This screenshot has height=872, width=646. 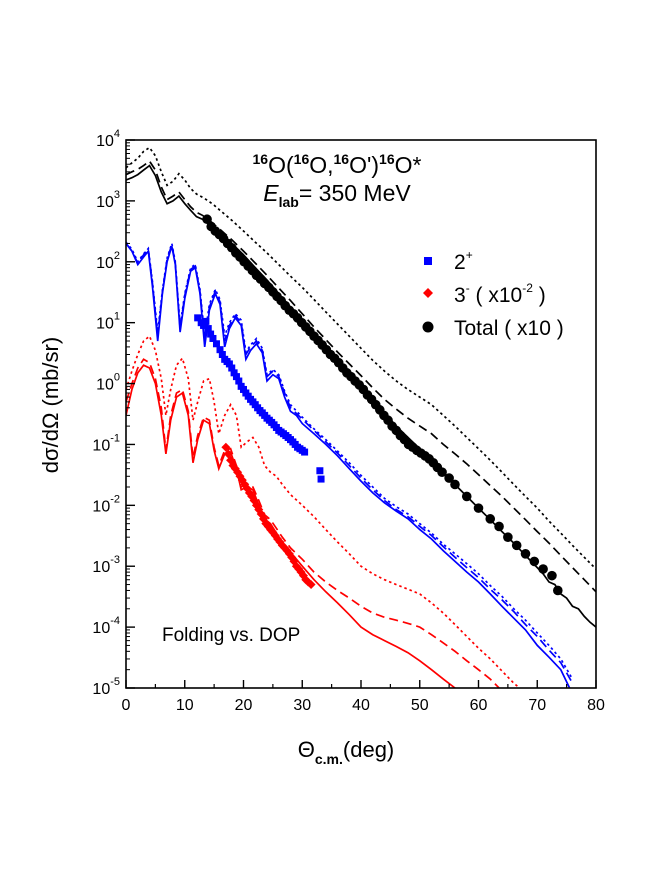 What do you see at coordinates (364, 165) in the screenshot?
I see `title-text: O')` at bounding box center [364, 165].